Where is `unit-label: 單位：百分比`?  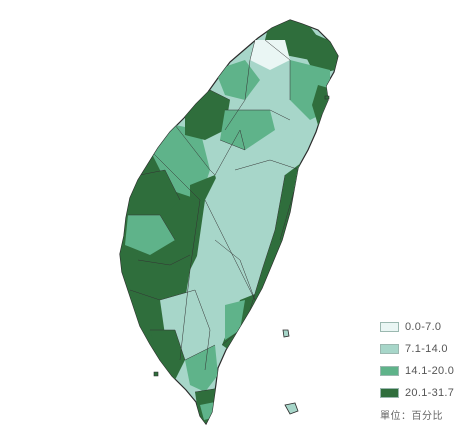
unit-label: 單位：百分比 is located at coordinates (411, 416).